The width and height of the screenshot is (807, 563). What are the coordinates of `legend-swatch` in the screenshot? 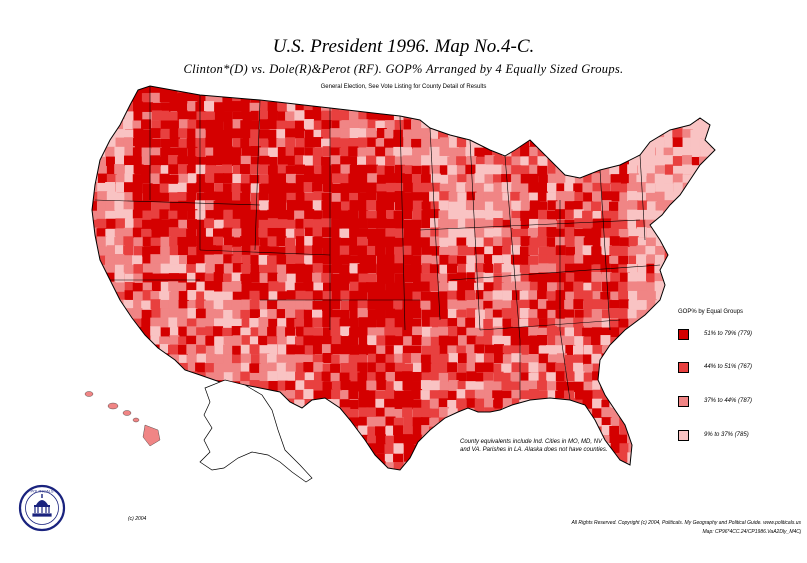 It's located at (683, 334).